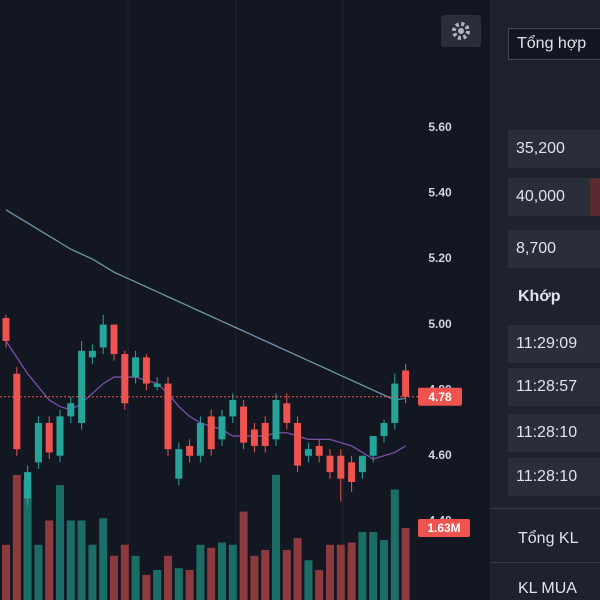  I want to click on heading: Khớp, so click(539, 296).